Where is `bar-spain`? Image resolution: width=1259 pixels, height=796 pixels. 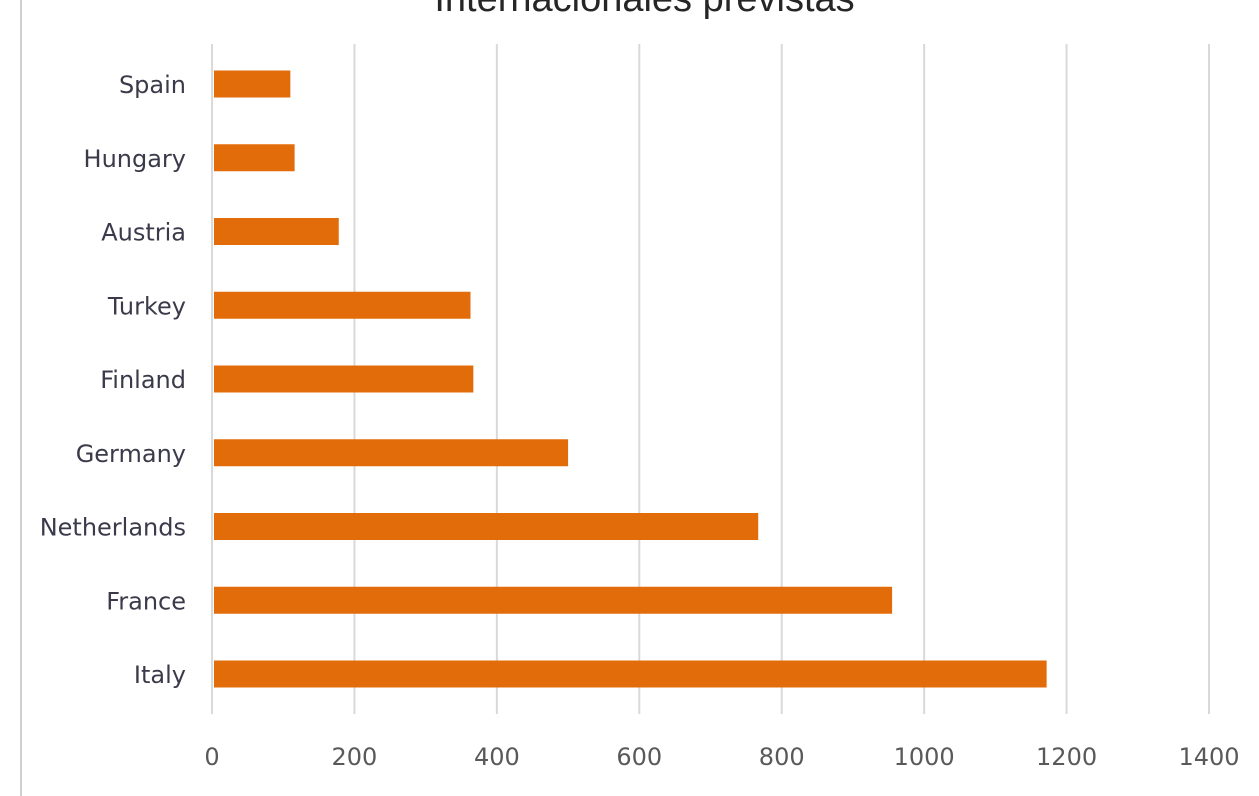 bar-spain is located at coordinates (252, 84).